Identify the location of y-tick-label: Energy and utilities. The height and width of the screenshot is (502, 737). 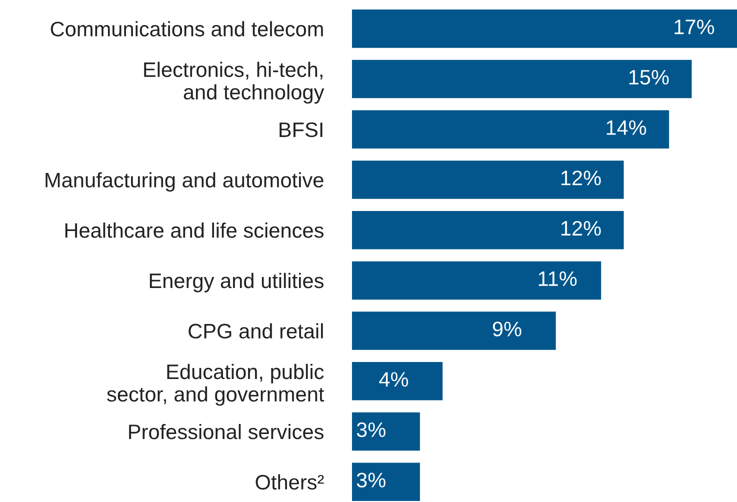
(237, 282).